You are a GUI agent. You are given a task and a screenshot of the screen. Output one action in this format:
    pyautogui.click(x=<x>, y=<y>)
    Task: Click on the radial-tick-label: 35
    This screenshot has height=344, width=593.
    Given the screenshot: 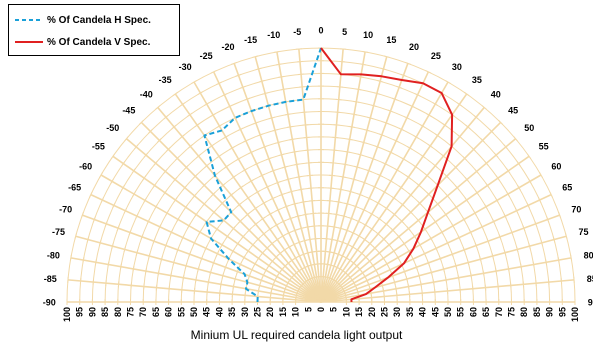 What is the action you would take?
    pyautogui.click(x=232, y=312)
    